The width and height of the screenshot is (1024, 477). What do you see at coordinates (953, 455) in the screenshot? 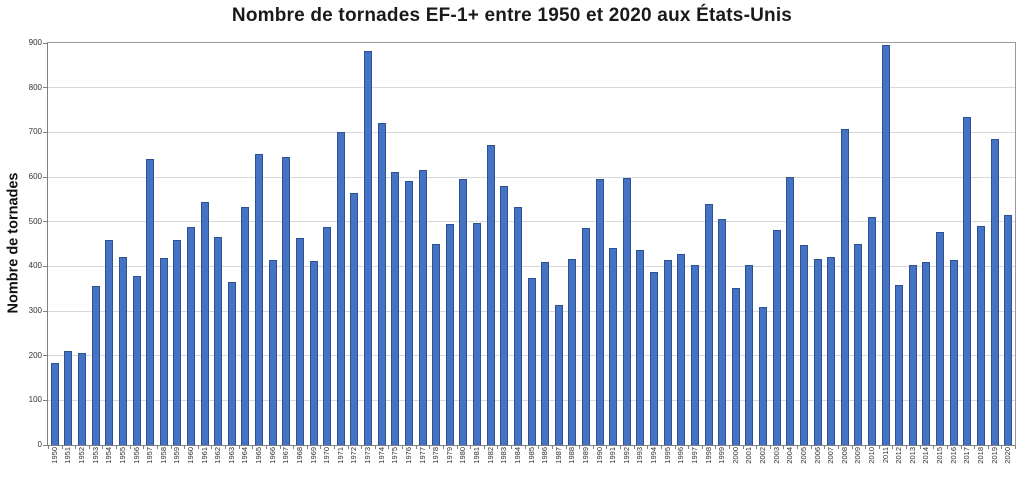
I see `x-tick-label-2016: 2016` at bounding box center [953, 455].